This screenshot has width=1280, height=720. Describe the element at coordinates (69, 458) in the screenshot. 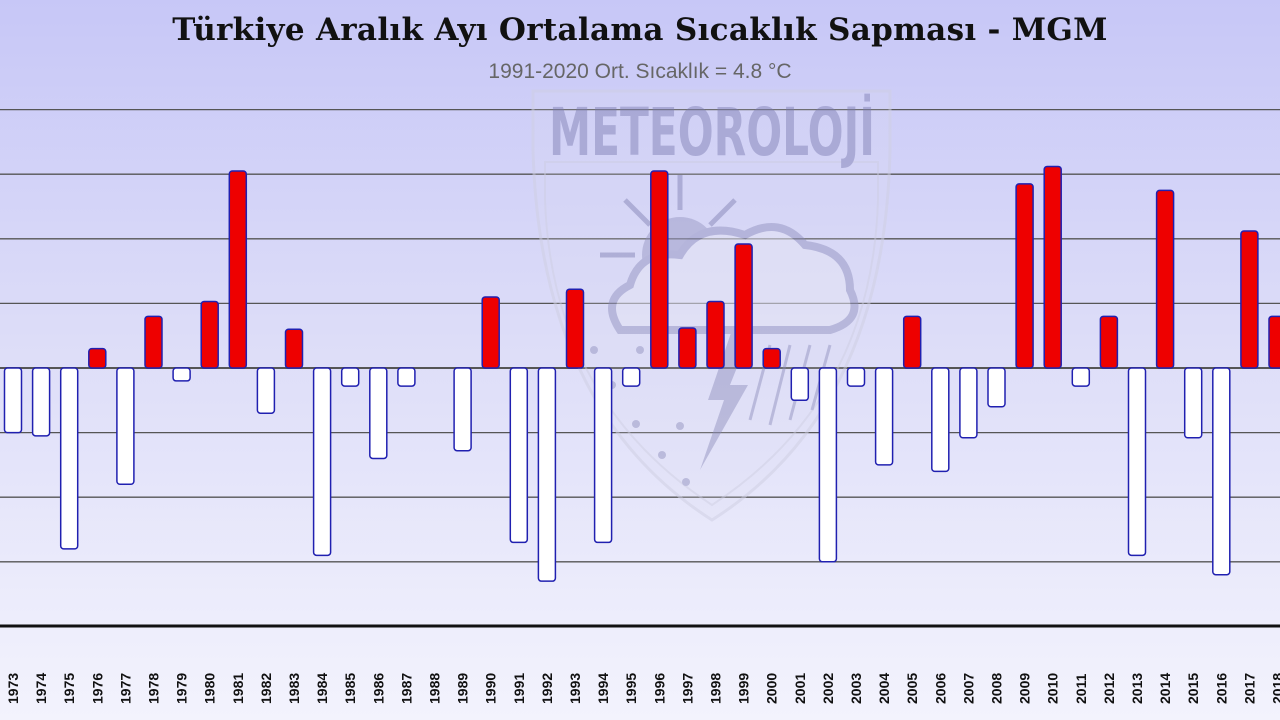

I see `bar-1975` at that location.